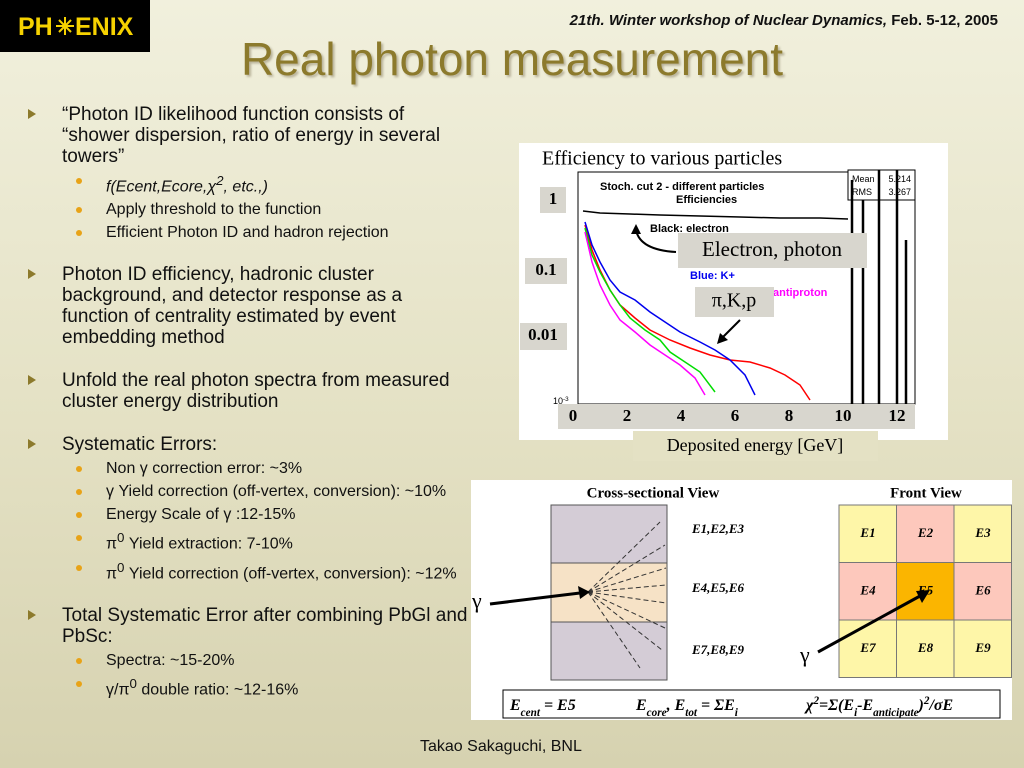 The width and height of the screenshot is (1024, 768). What do you see at coordinates (865, 705) in the screenshot?
I see `text-run: -E` at bounding box center [865, 705].